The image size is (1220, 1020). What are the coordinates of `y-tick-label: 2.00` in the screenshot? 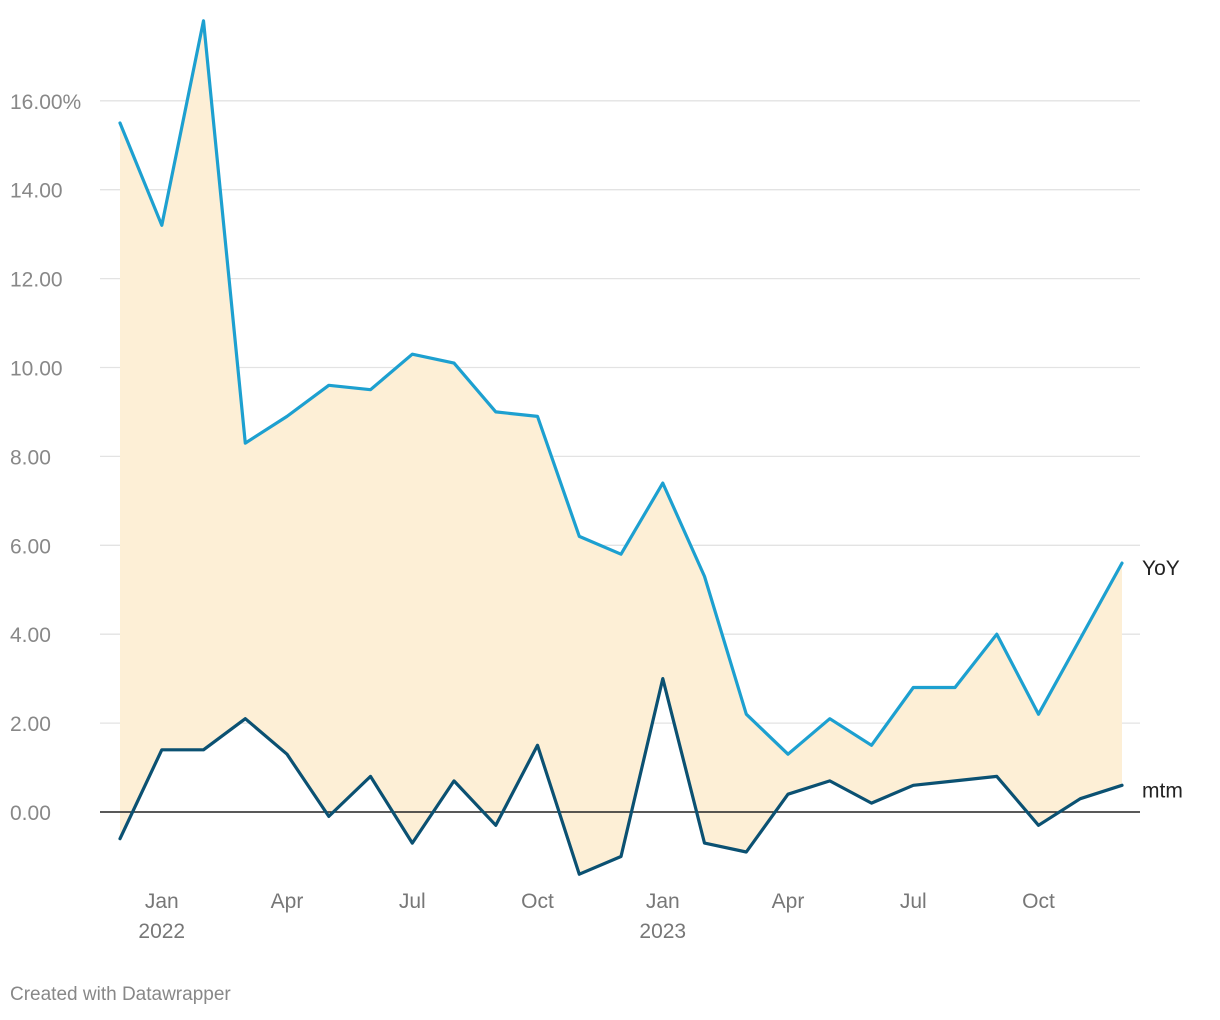 It's located at (30, 724).